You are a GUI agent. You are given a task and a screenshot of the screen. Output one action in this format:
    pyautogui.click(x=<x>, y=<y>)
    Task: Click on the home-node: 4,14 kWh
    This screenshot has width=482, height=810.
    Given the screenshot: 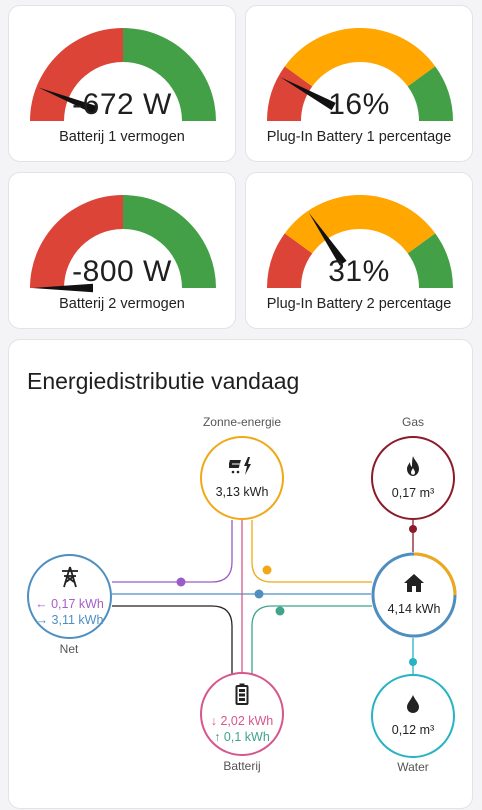 What is the action you would take?
    pyautogui.click(x=414, y=595)
    